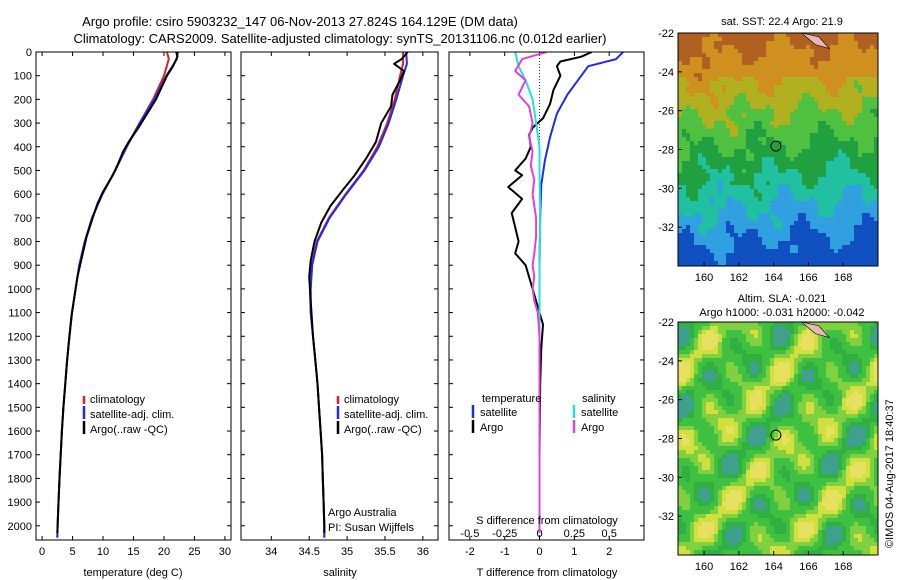  Describe the element at coordinates (20, 314) in the screenshot. I see `temperature-ytick-label: 1100` at that location.